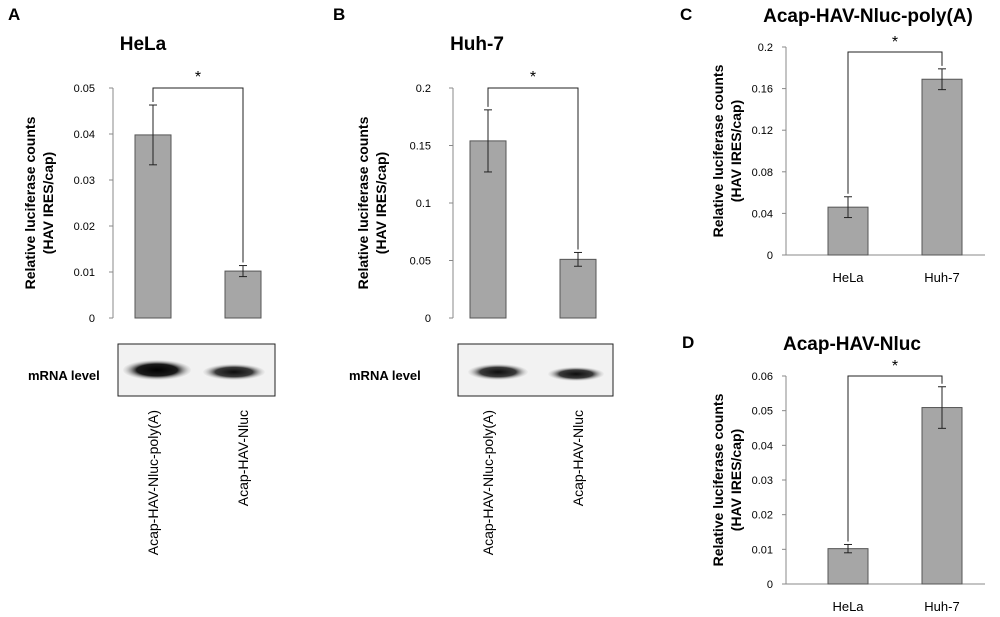 Image resolution: width=1000 pixels, height=617 pixels. I want to click on y-tick-label: 0.15, so click(420, 147).